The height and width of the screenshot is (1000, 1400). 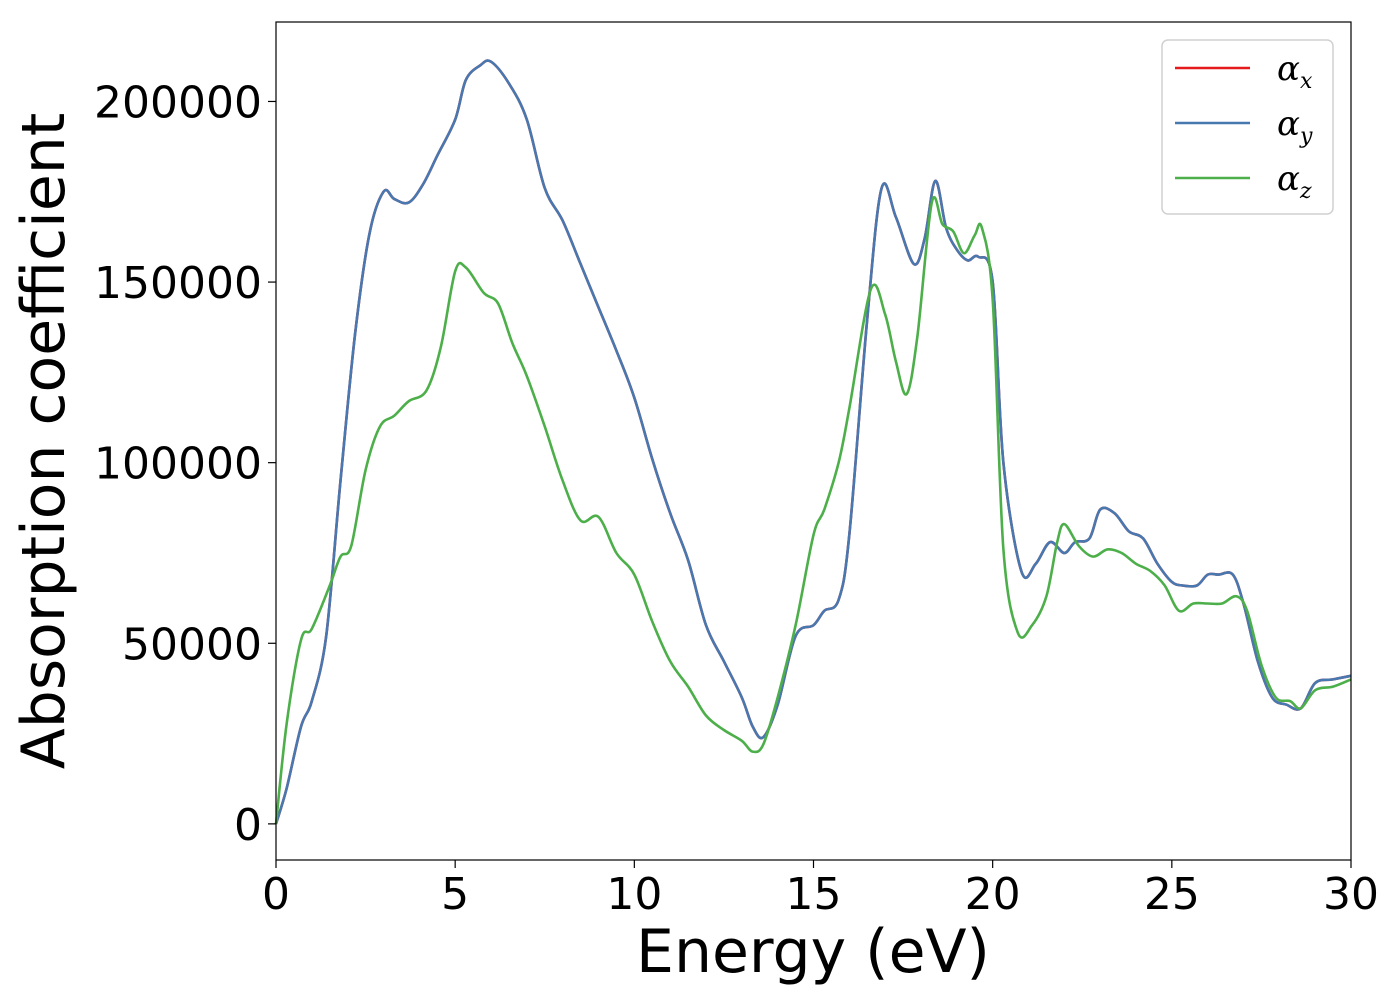 What do you see at coordinates (1247, 127) in the screenshot?
I see `legend-frame` at bounding box center [1247, 127].